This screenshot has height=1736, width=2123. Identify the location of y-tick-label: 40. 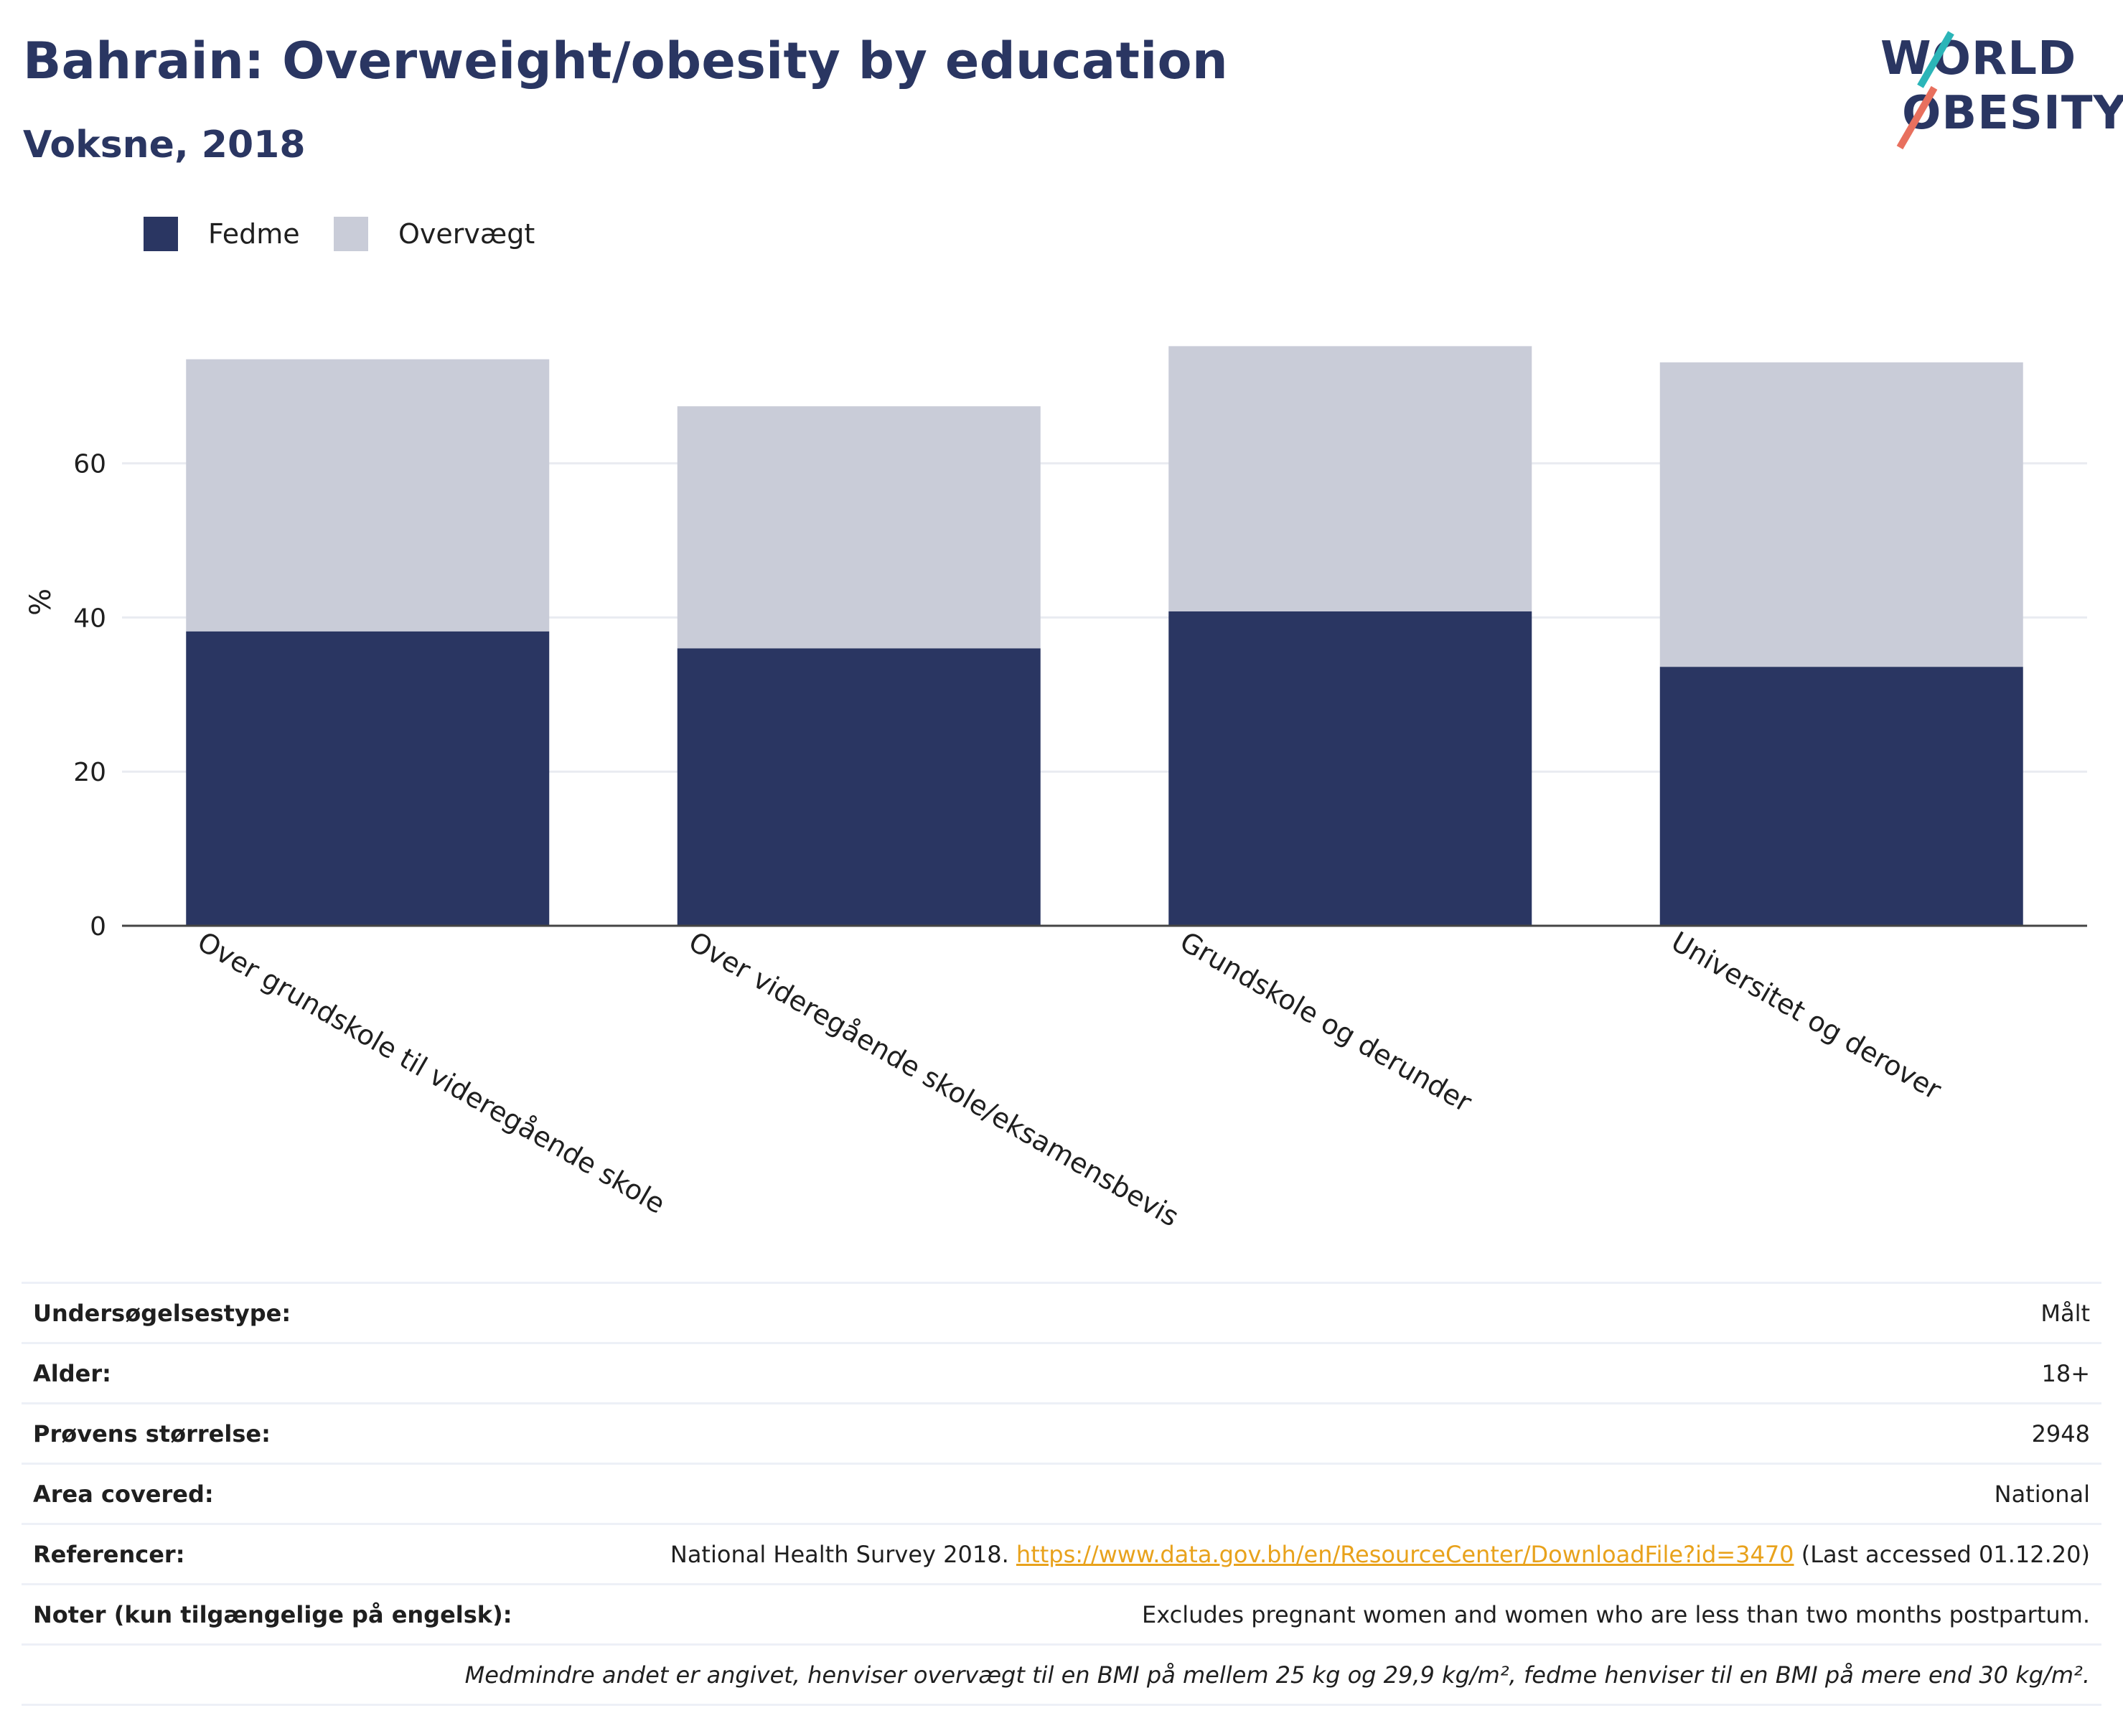
(89, 618).